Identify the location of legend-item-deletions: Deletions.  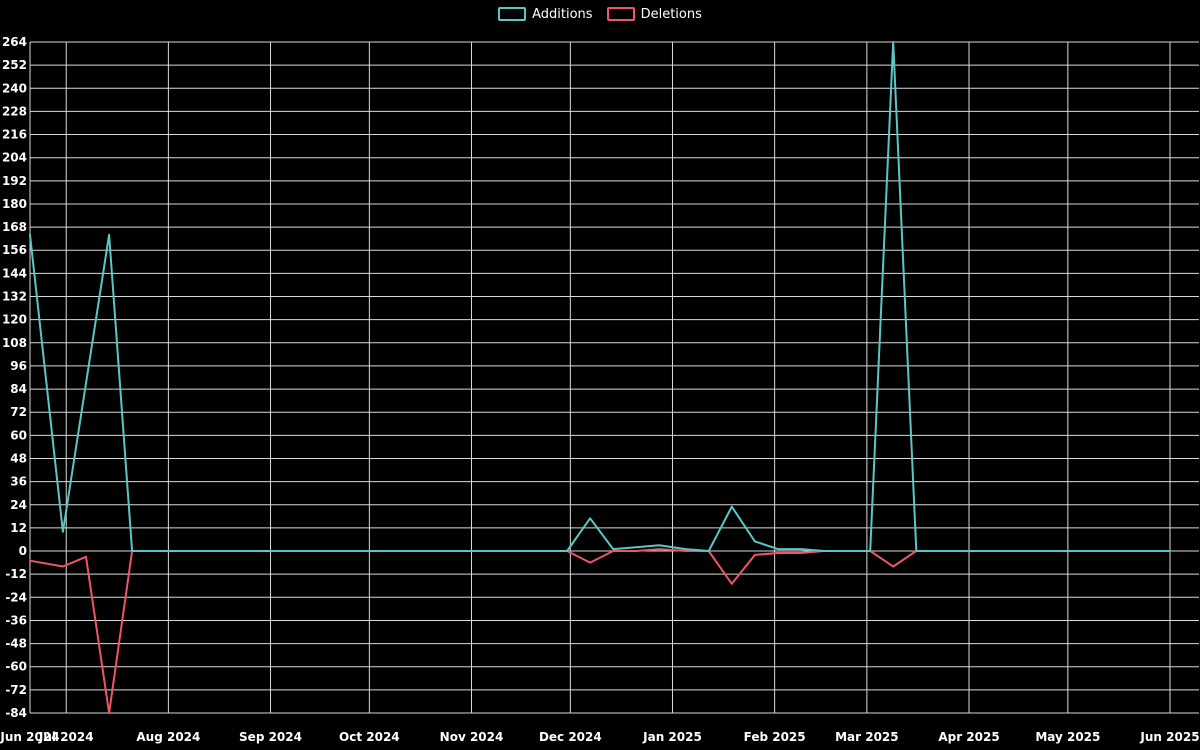
(654, 14).